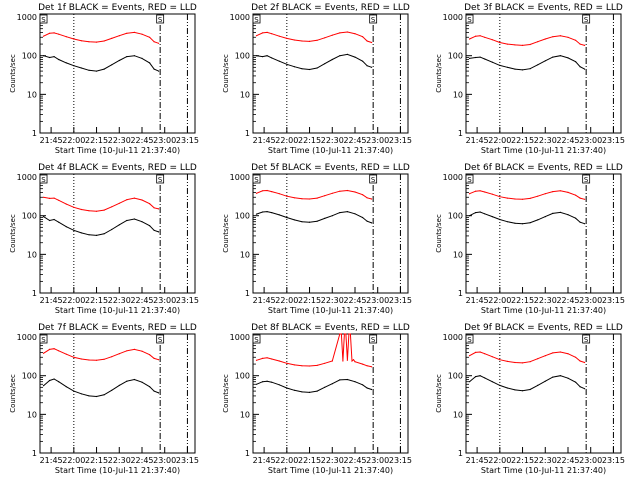 This screenshot has height=480, width=640. I want to click on x-tick-label: 21:45, so click(264, 460).